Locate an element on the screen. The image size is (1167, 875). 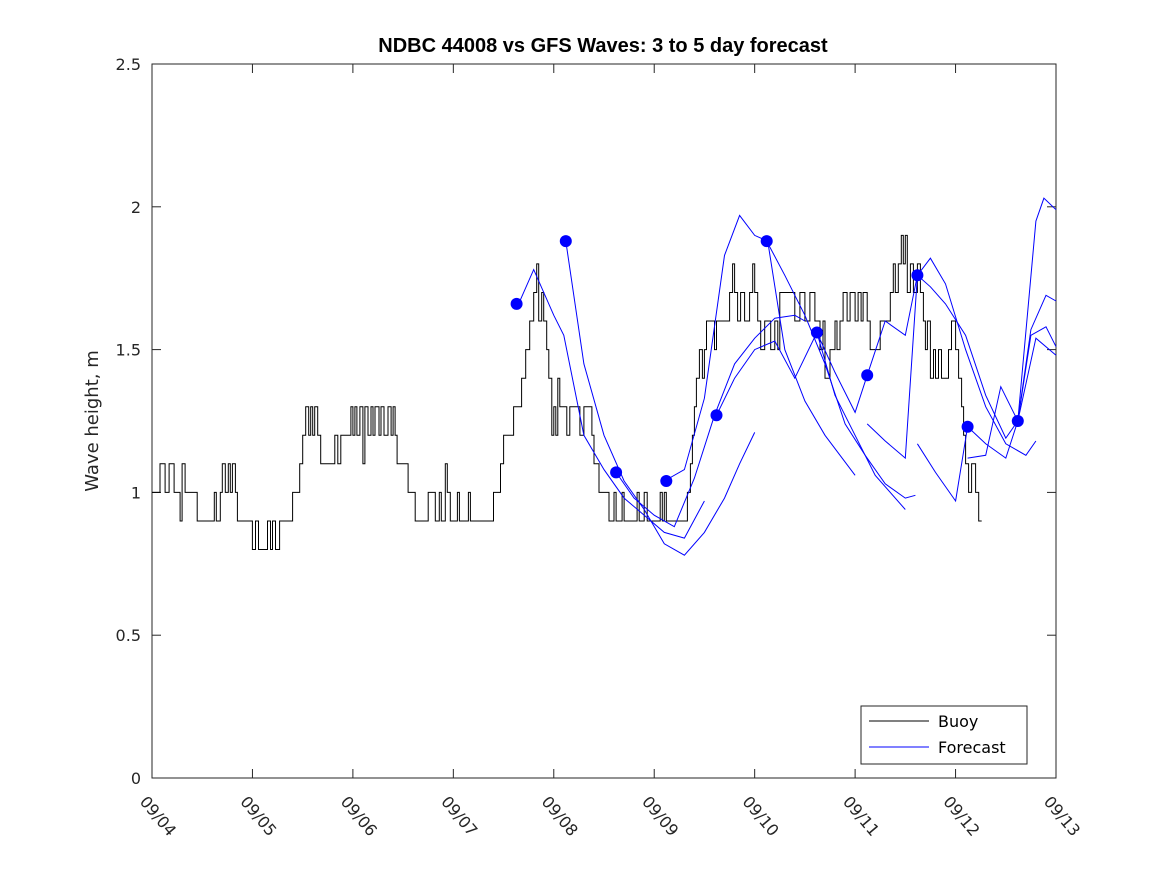
y-axis-label: Wave height, m is located at coordinates (92, 420).